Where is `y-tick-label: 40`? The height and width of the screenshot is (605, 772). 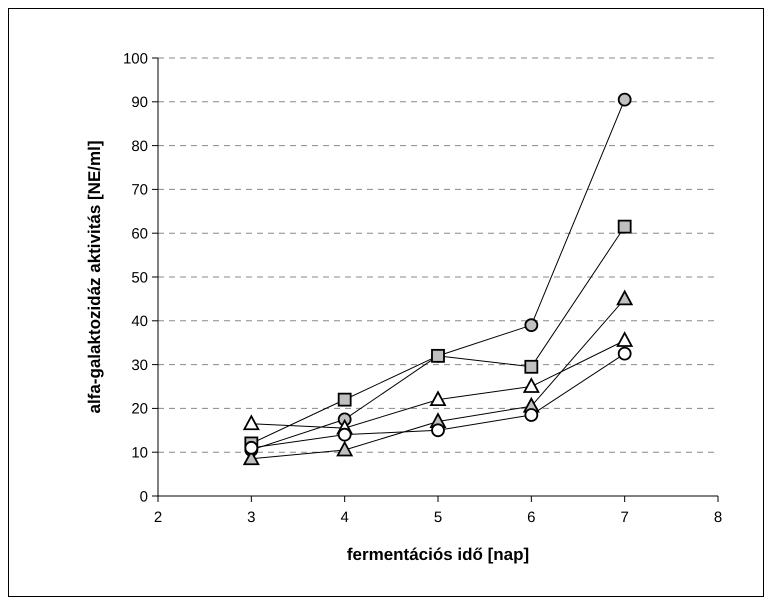
y-tick-label: 40 is located at coordinates (139, 321).